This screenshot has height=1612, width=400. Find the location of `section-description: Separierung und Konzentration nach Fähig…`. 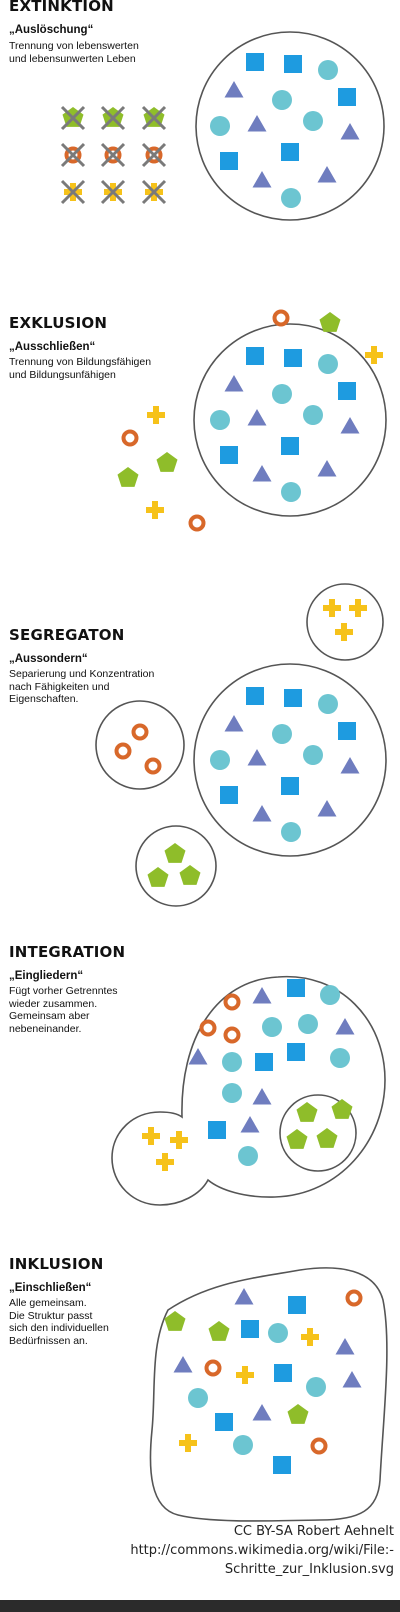

section-description: Separierung und Konzentration nach Fähig… is located at coordinates (82, 686).